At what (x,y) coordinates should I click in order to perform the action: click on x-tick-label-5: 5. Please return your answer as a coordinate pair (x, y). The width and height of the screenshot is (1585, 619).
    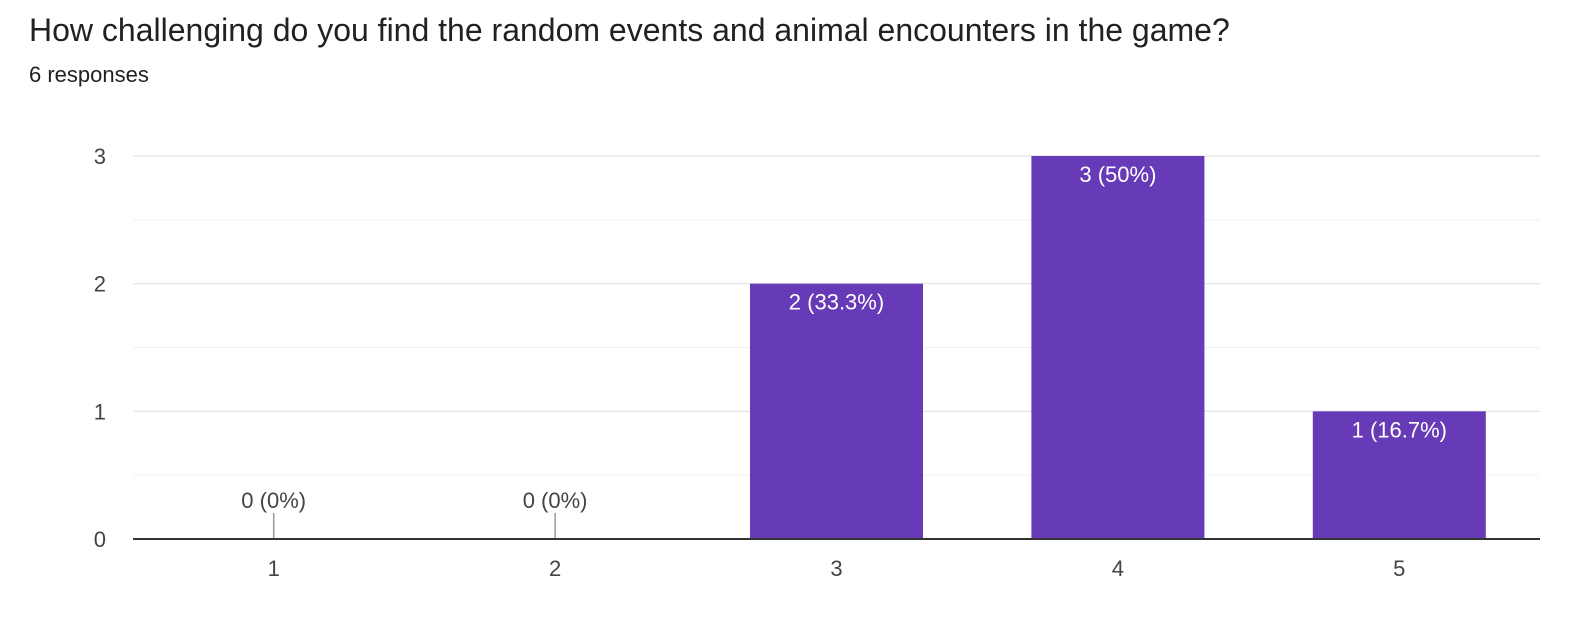
    Looking at the image, I should click on (1399, 568).